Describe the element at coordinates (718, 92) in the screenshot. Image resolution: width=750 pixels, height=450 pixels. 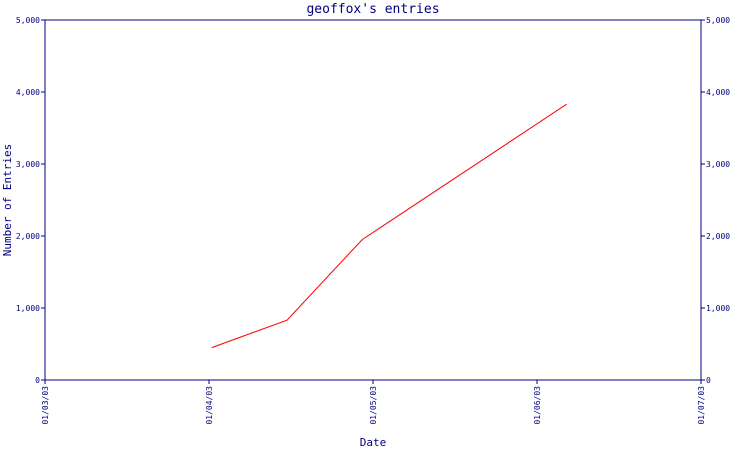
I see `y-tick-label-right: 4,000` at that location.